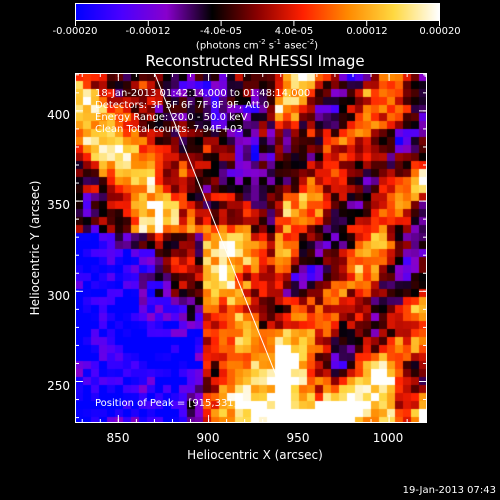  Describe the element at coordinates (182, 105) in the screenshot. I see `annotation-detectors: Detectors: 3F 5F 6F 7F 8F 9F, Att 0` at that location.